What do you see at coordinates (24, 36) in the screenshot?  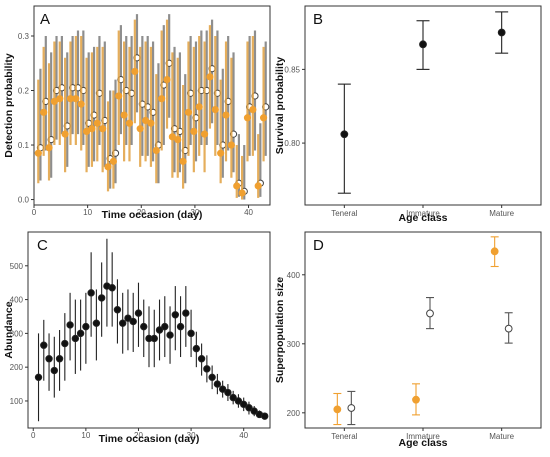 I see `y-tick-label: 0.3` at bounding box center [24, 36].